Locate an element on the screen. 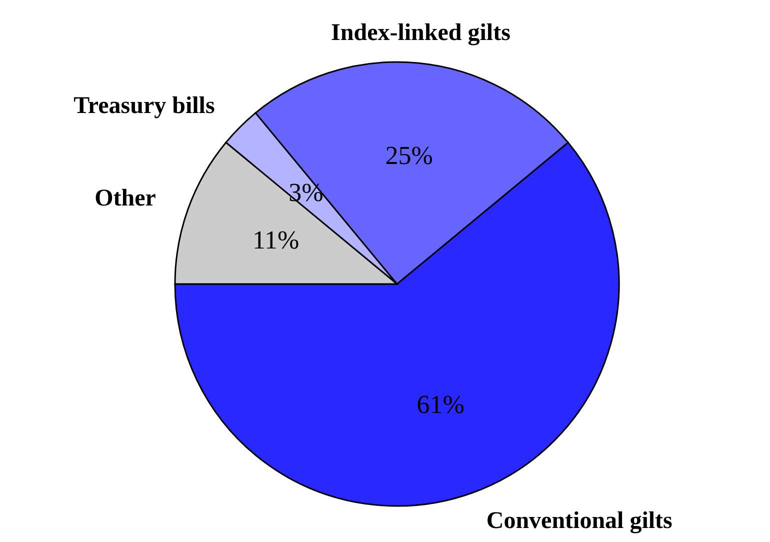 The image size is (770, 542). data-label: 11% is located at coordinates (276, 239).